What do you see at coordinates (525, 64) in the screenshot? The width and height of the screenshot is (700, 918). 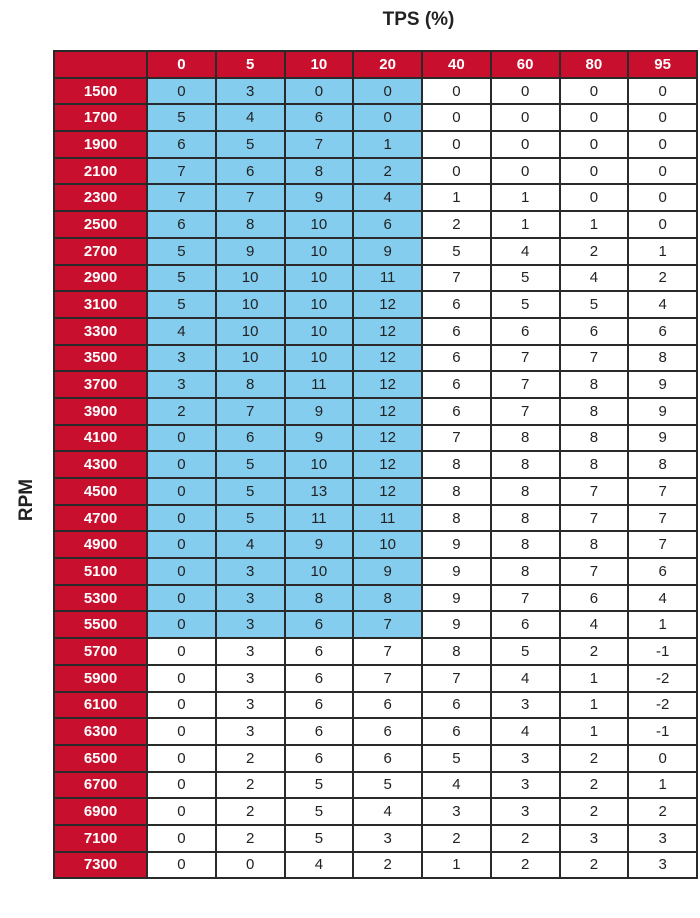 I see `column-header-tps-60: 60` at bounding box center [525, 64].